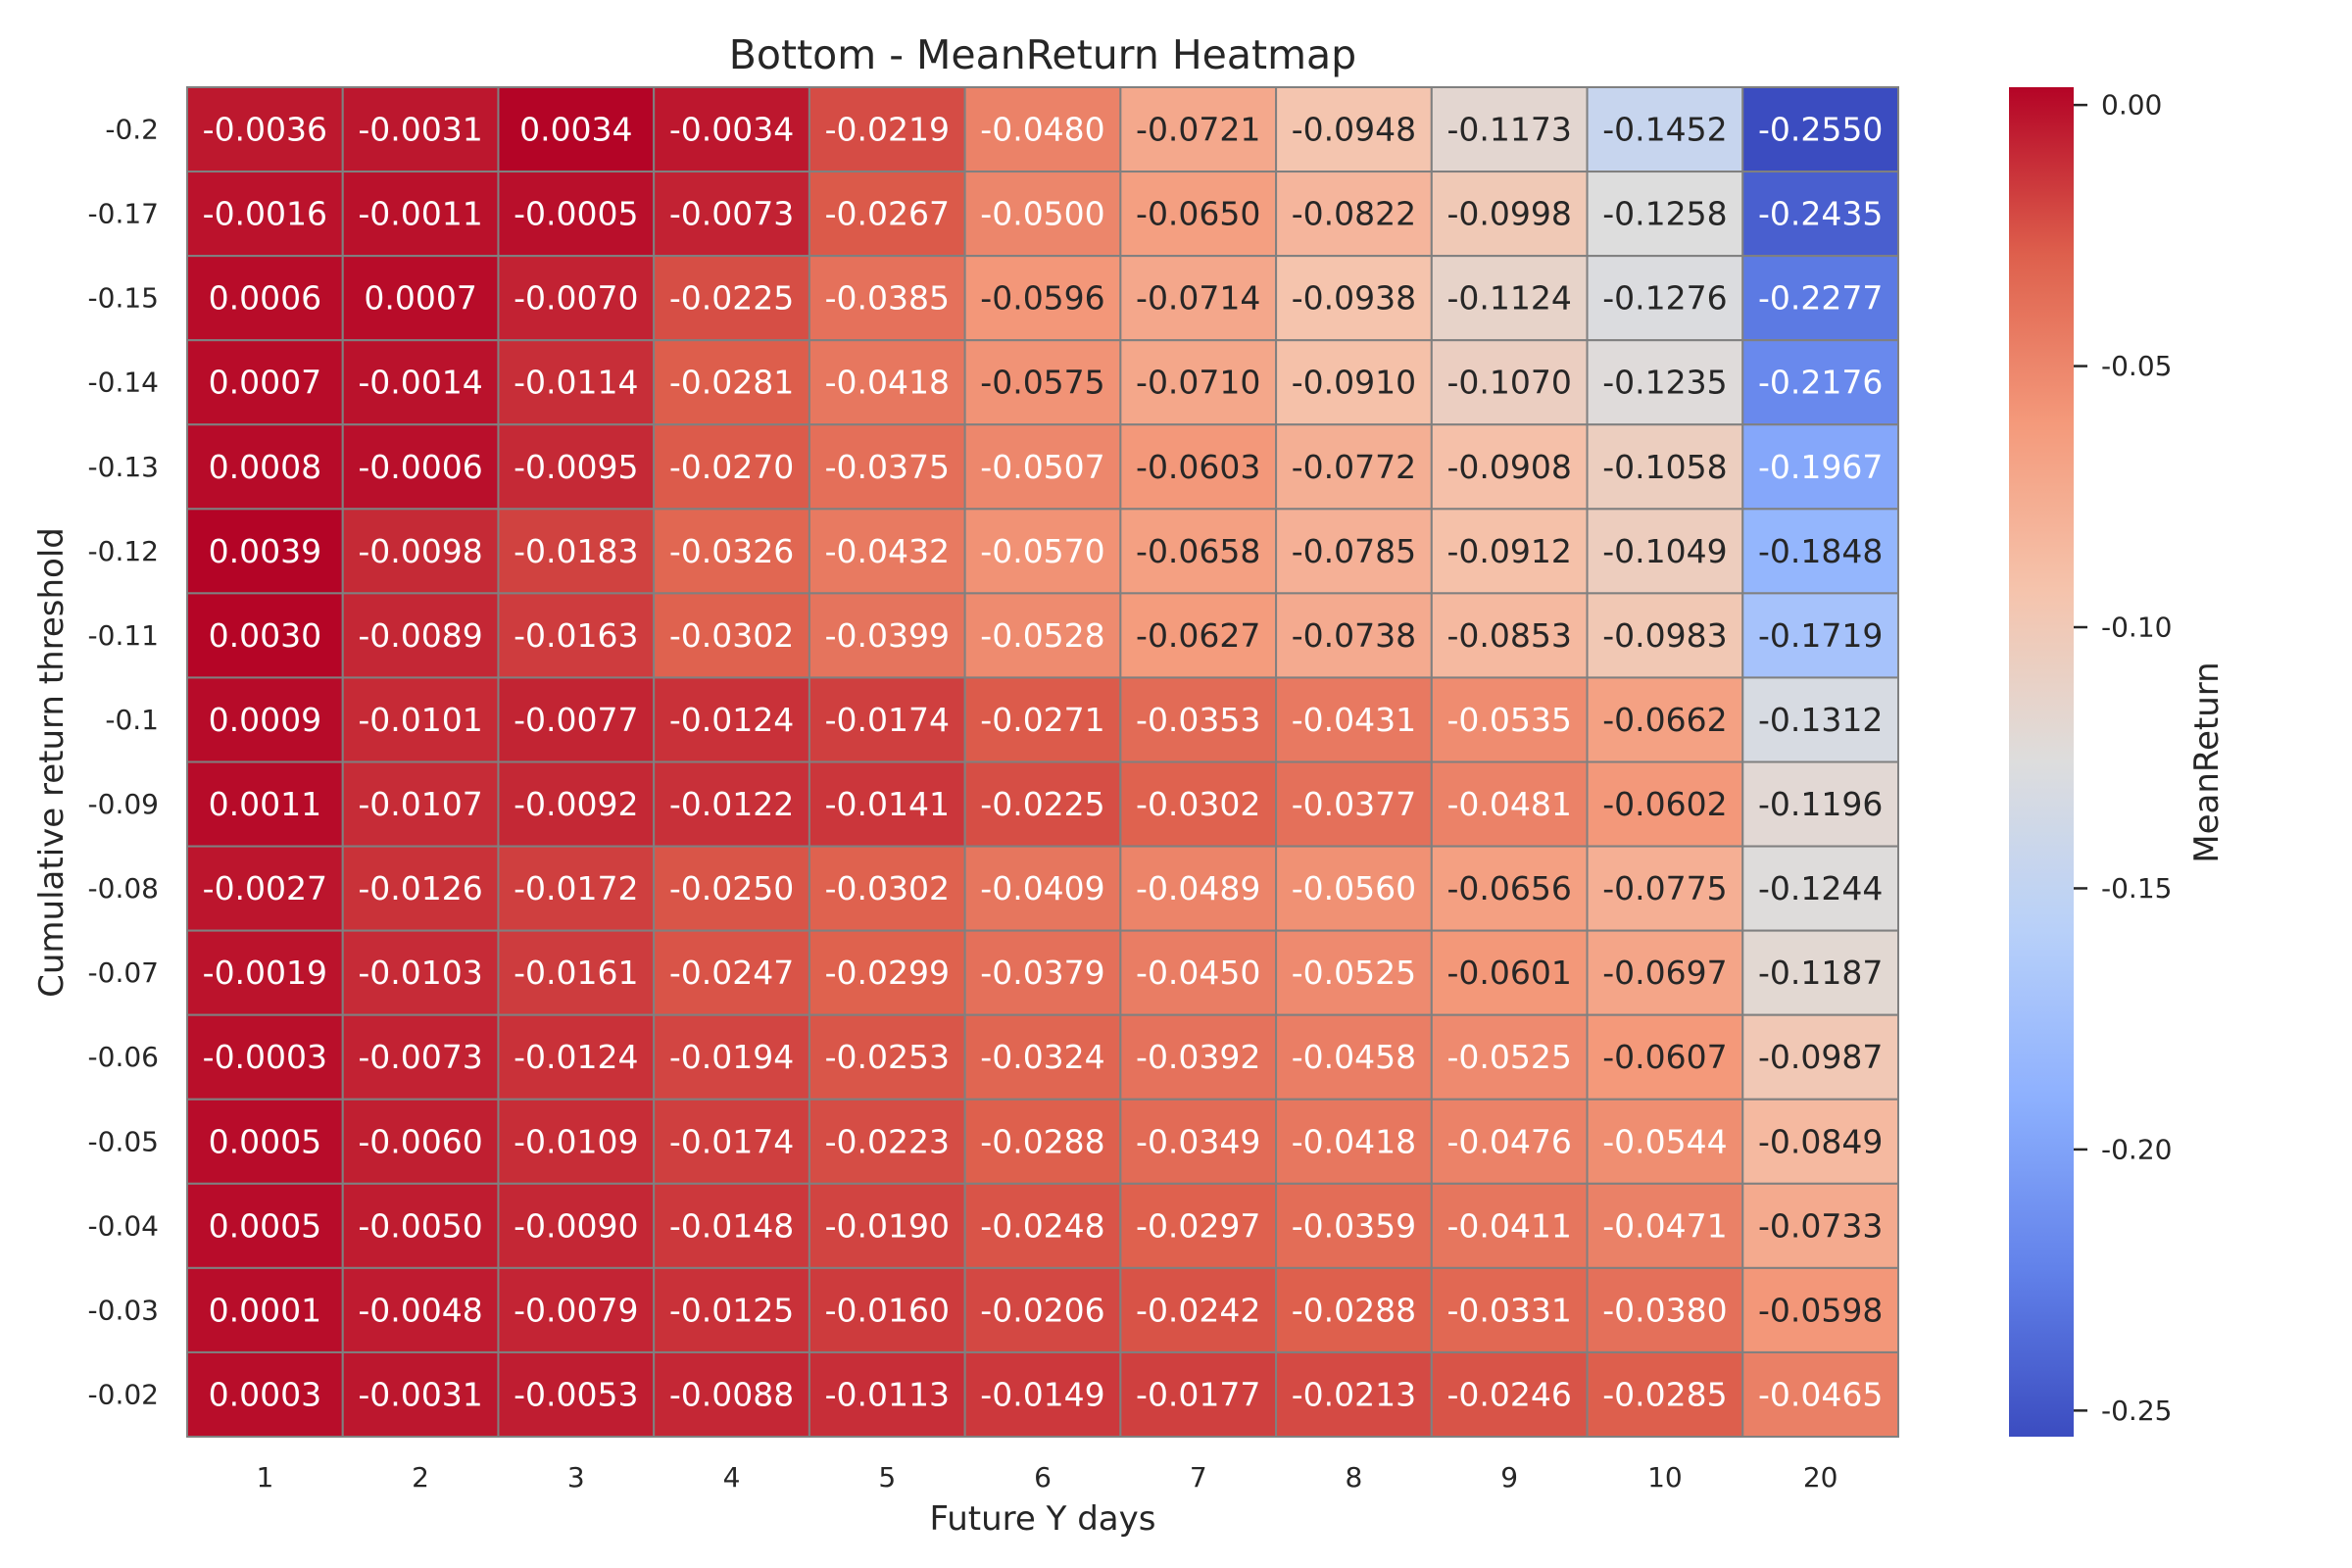 The width and height of the screenshot is (2352, 1568). What do you see at coordinates (1042, 888) in the screenshot?
I see `heatmap-cell: -0.0409` at bounding box center [1042, 888].